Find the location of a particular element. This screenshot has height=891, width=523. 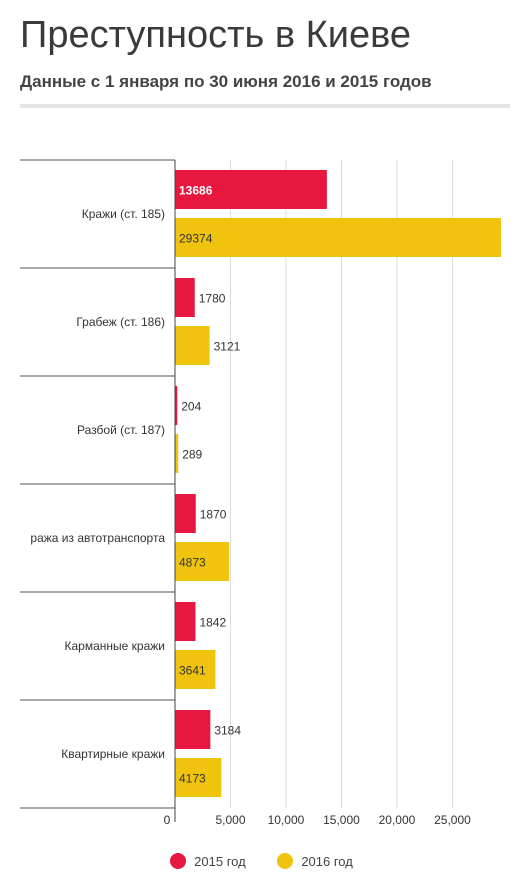

category-label: ража из автотранспорта is located at coordinates (97, 538).